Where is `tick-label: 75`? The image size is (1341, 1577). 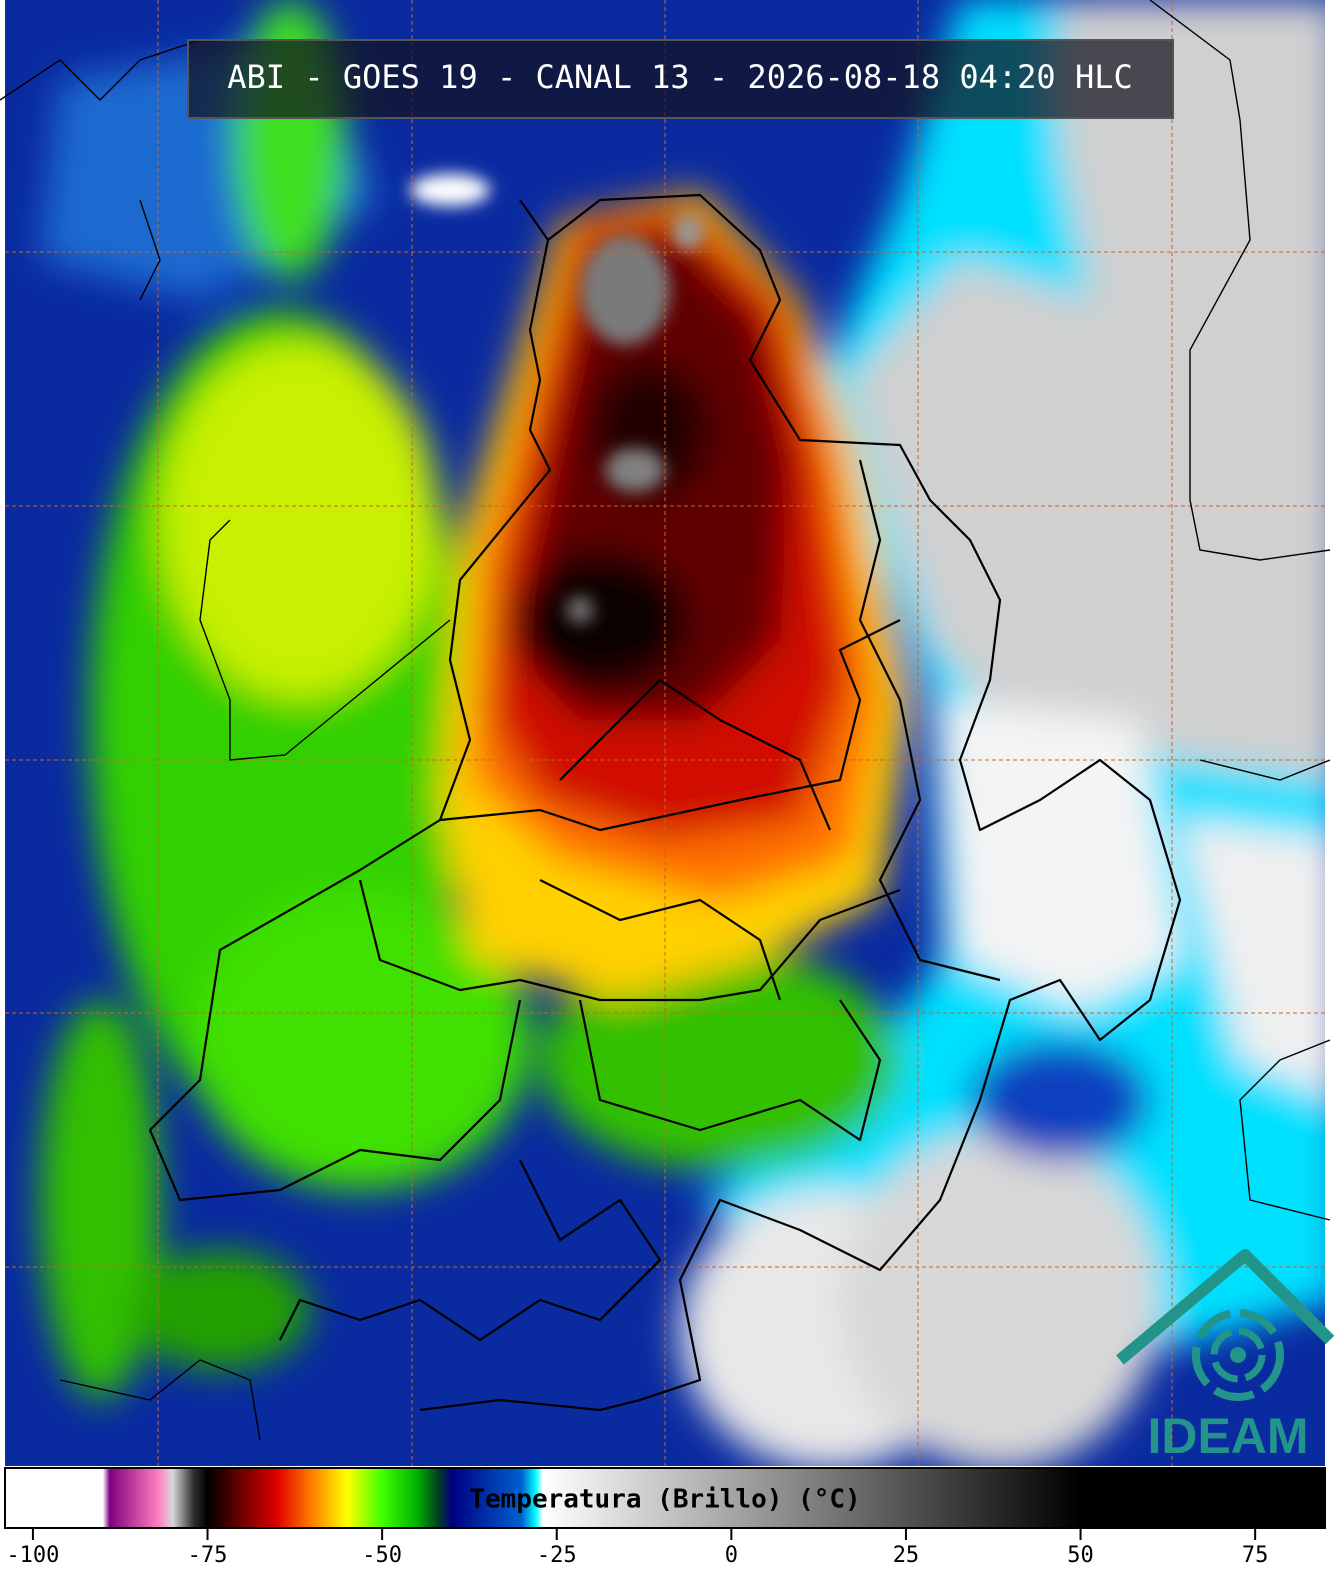
tick-label: 75 is located at coordinates (1255, 1555).